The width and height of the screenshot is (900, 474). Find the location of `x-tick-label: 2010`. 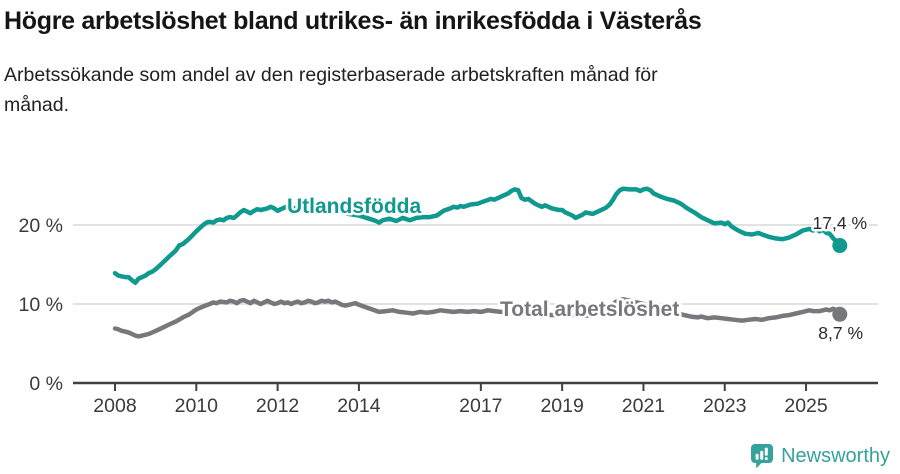

x-tick-label: 2010 is located at coordinates (197, 406).